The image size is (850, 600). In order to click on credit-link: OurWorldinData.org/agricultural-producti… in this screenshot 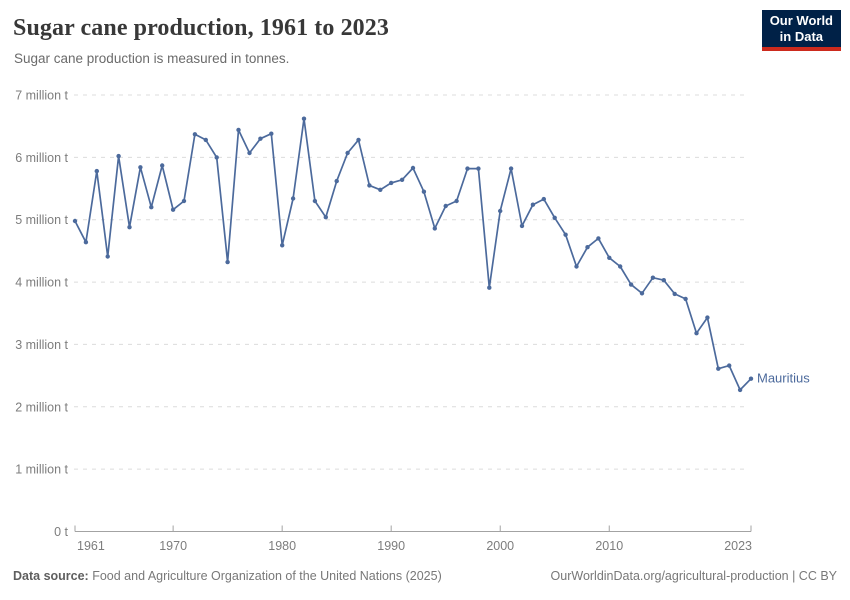, I will do `click(693, 576)`.